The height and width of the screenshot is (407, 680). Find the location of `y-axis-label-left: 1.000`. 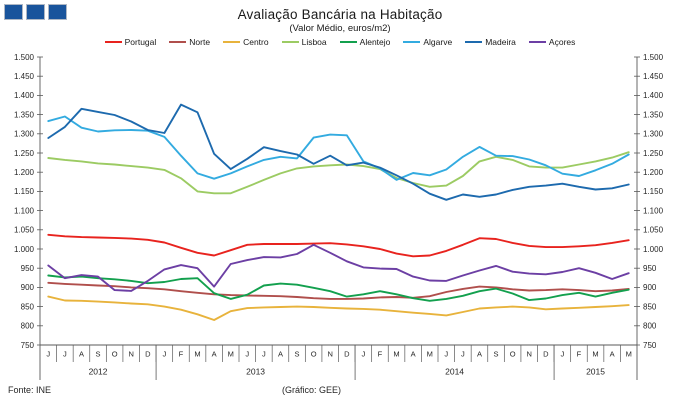

y-axis-label-left: 1.000 is located at coordinates (24, 249).